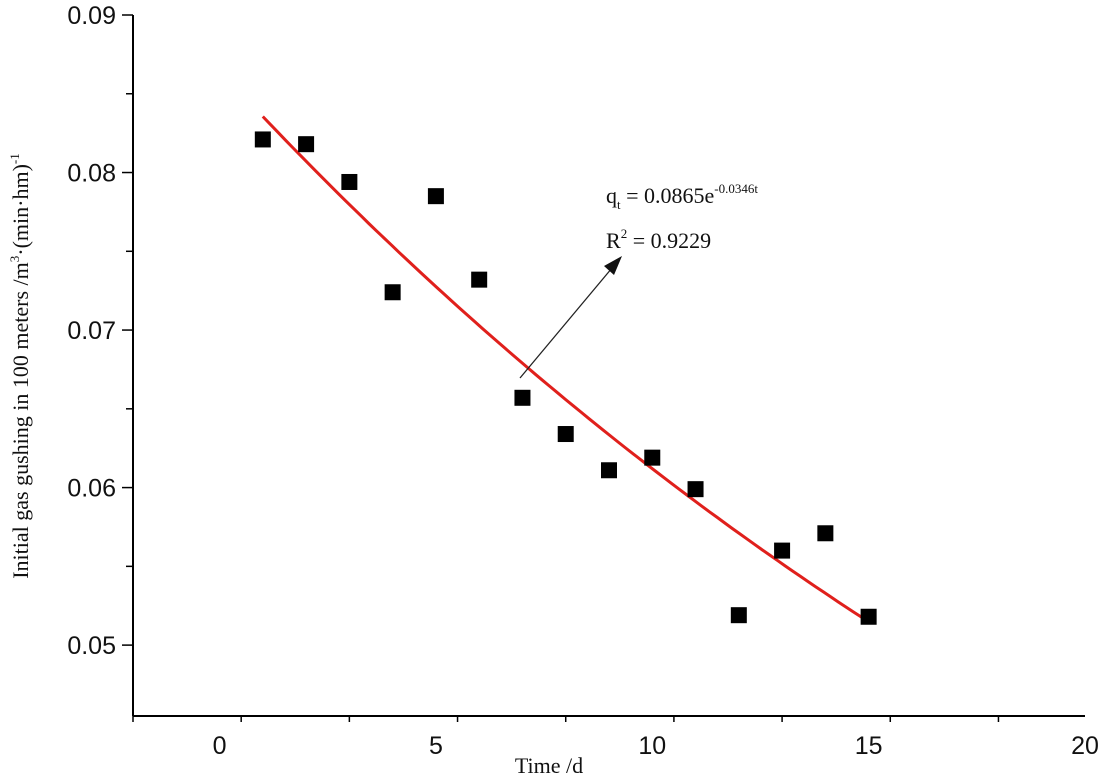 This screenshot has width=1100, height=776. I want to click on fit-equation: qt = 0.0865e-0.0346t, so click(682, 196).